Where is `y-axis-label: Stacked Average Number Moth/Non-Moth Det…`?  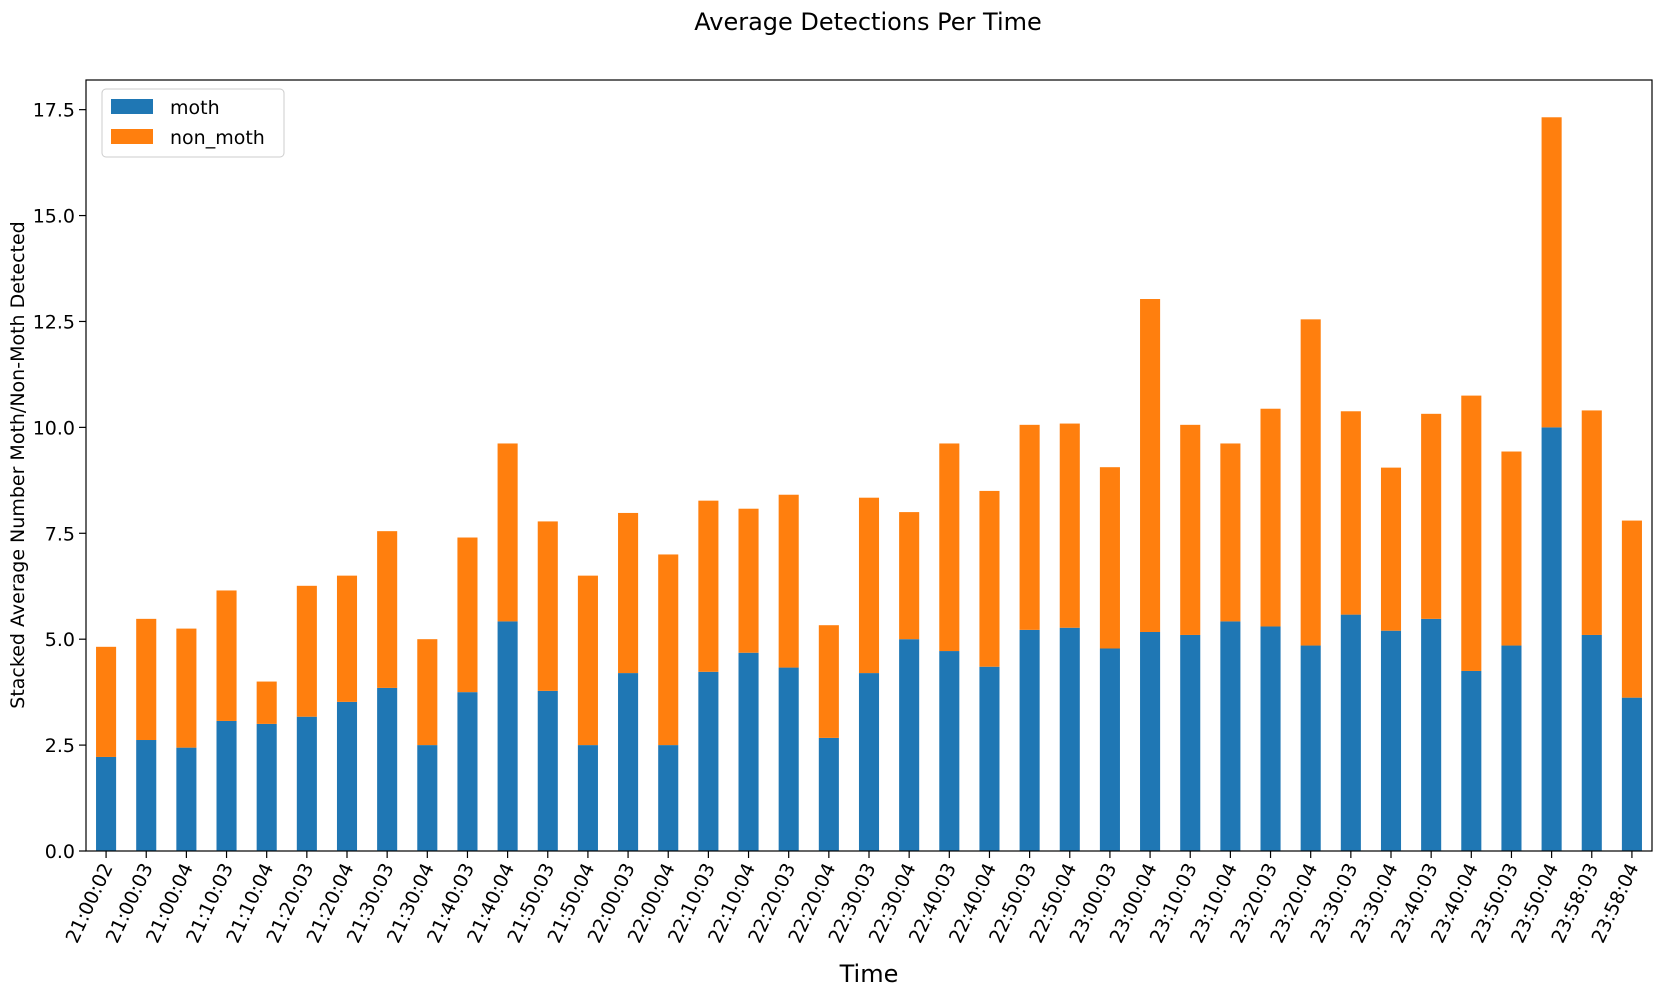 y-axis-label: Stacked Average Number Moth/Non-Moth Det… is located at coordinates (18, 464).